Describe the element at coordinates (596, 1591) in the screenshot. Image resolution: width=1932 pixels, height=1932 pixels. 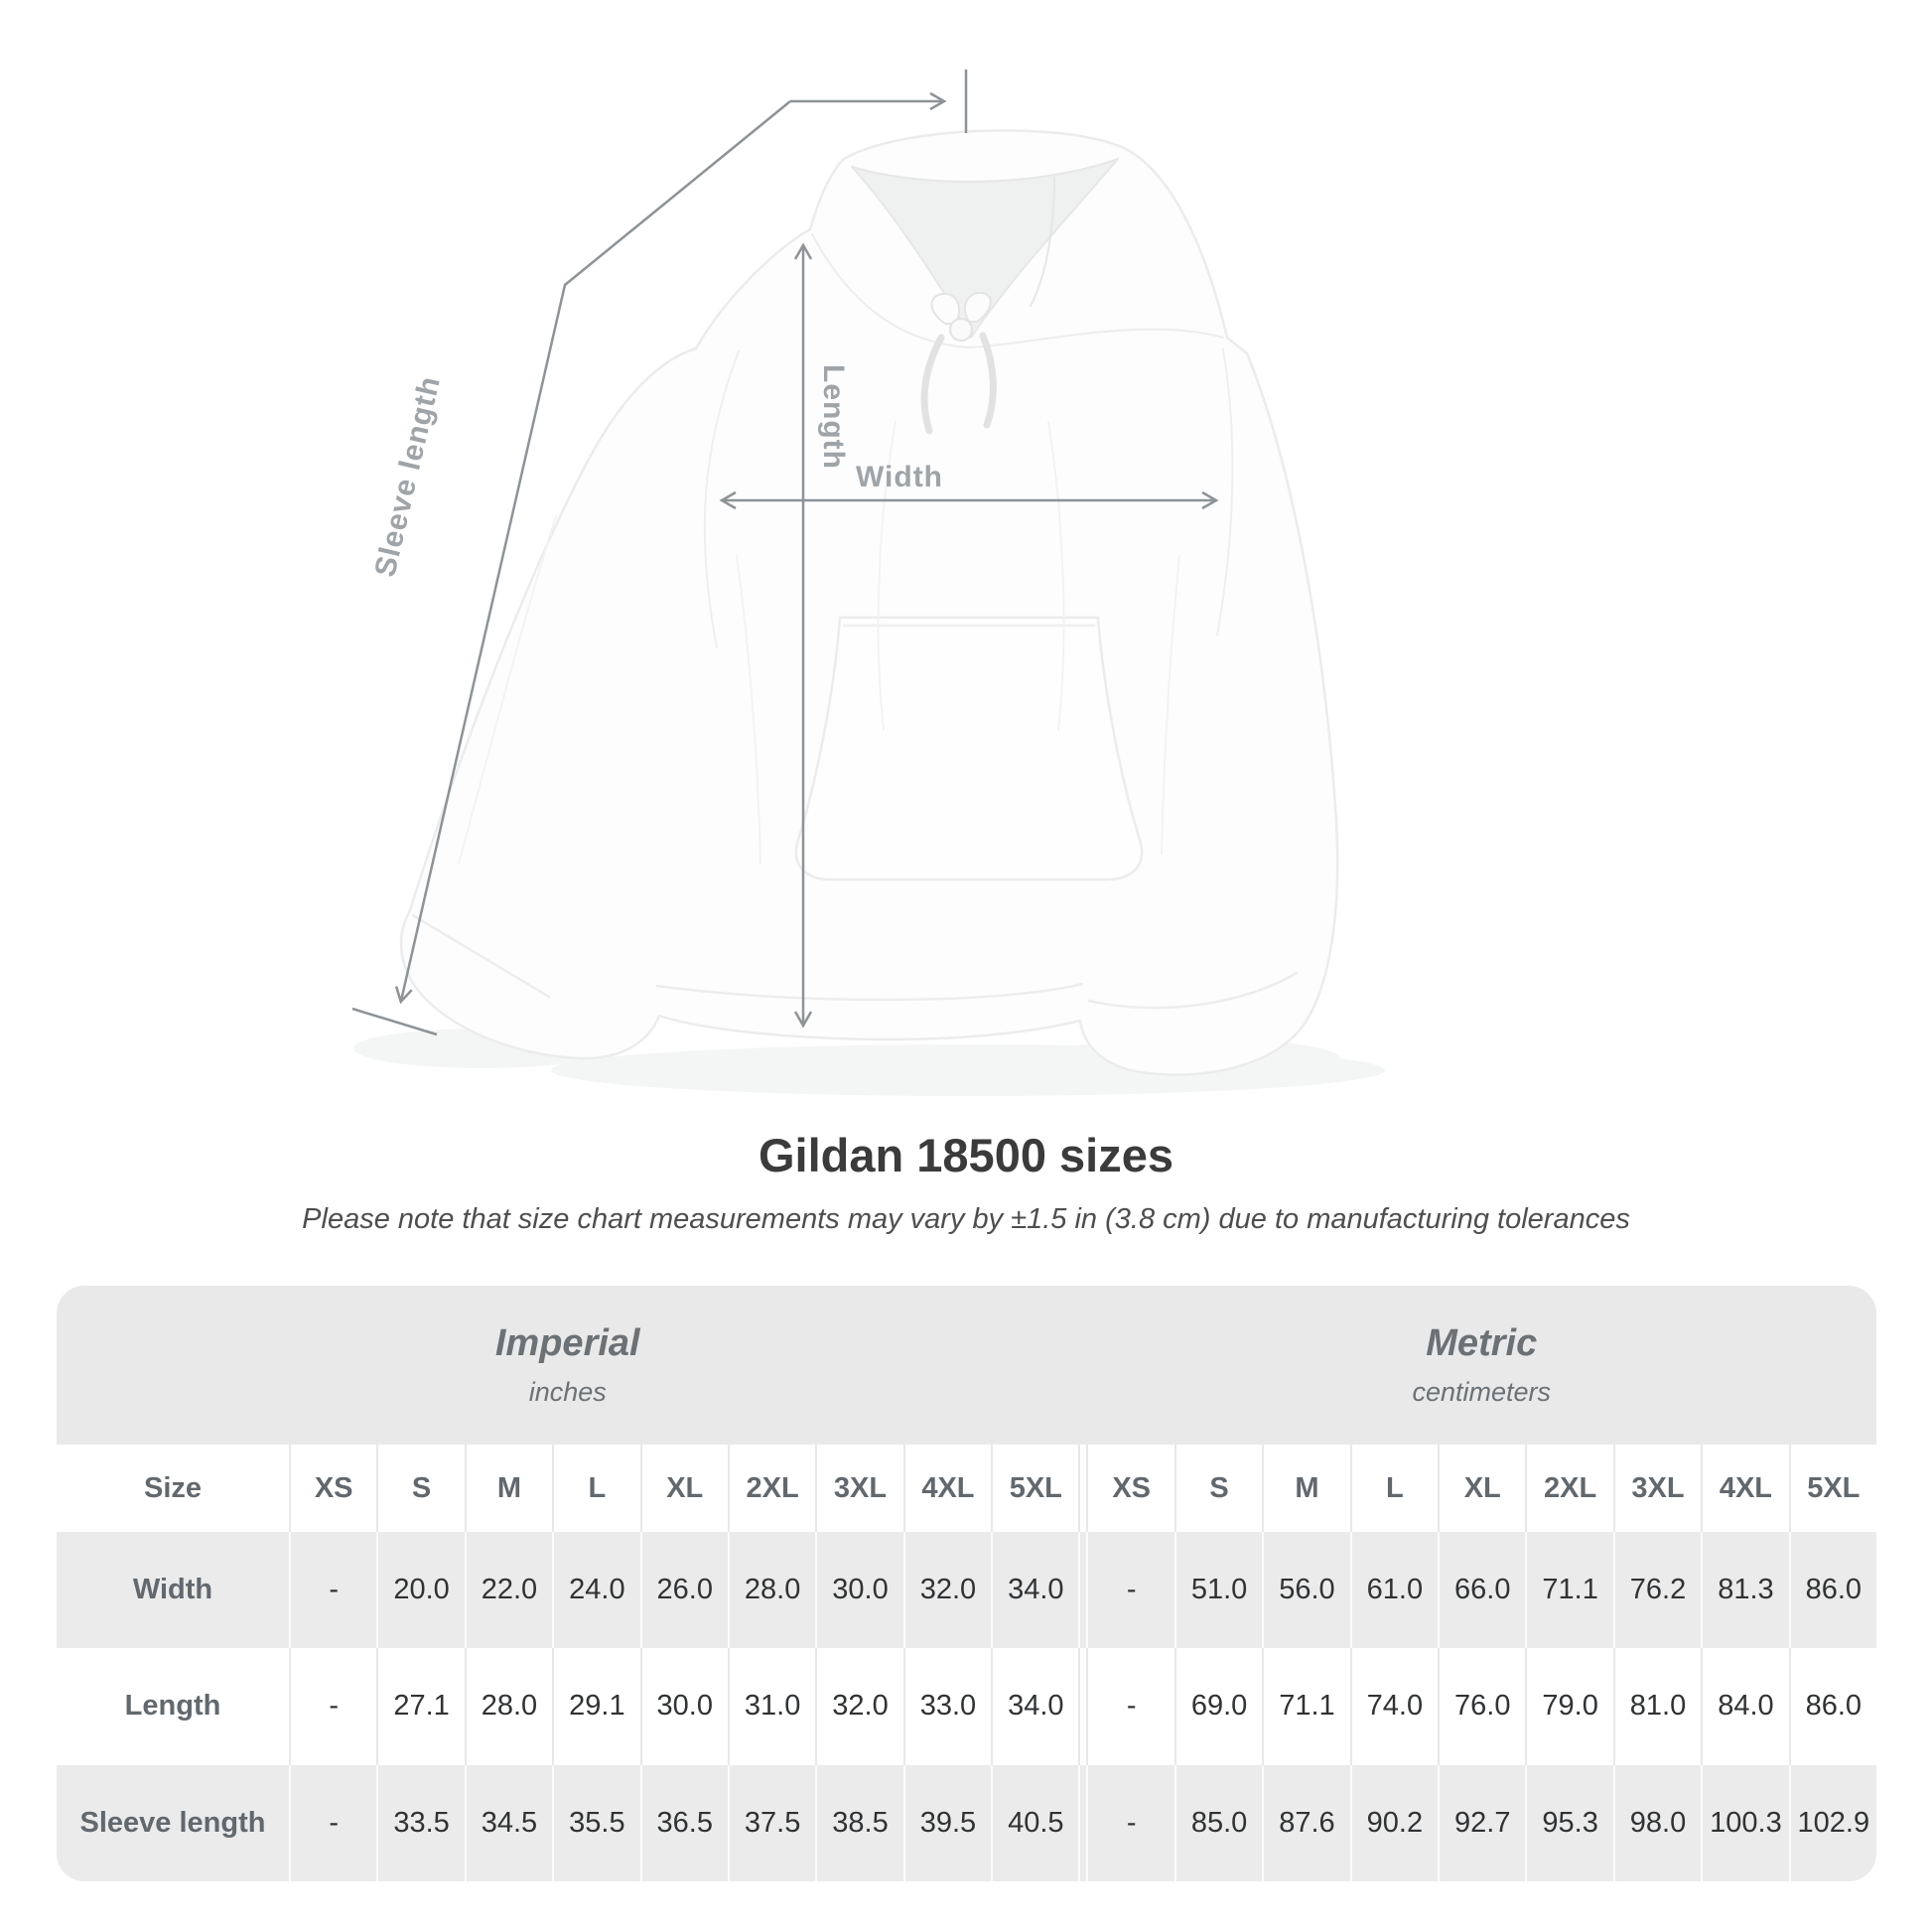
I see `imperial-value-cell: 24.0` at that location.